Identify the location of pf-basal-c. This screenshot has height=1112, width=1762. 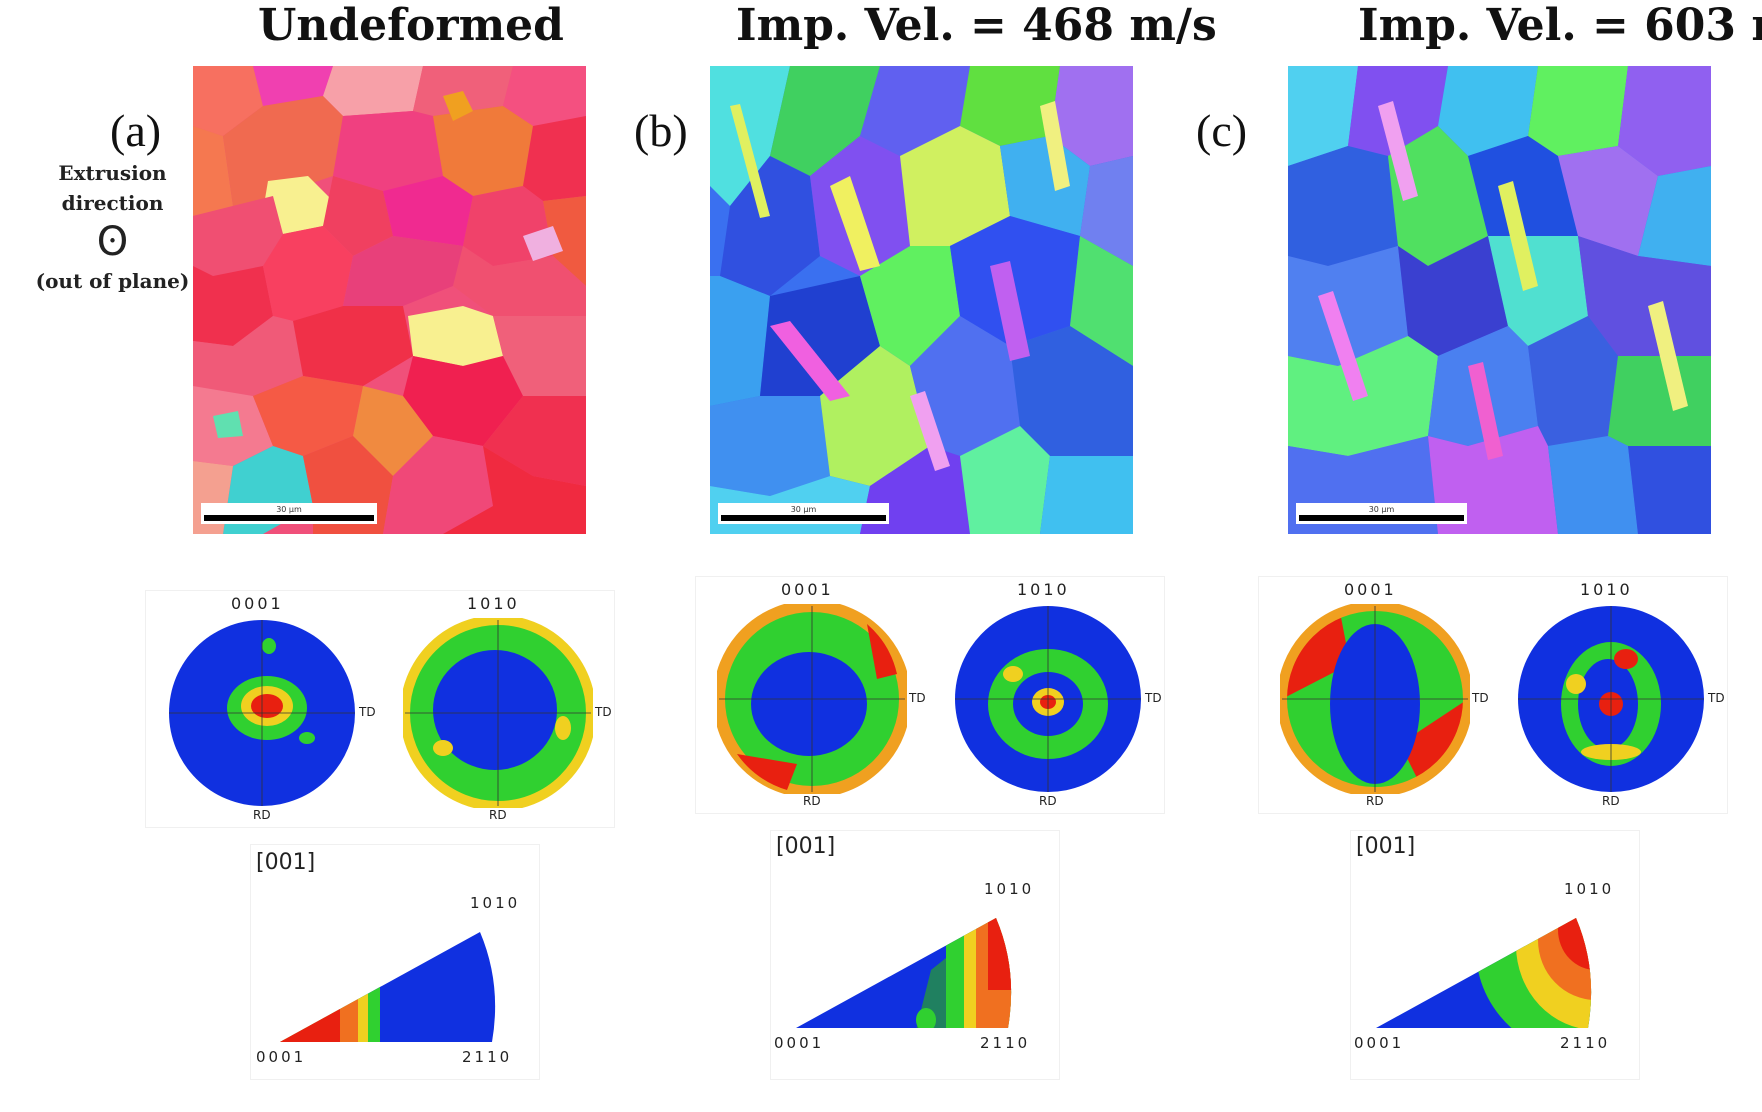
(1375, 699).